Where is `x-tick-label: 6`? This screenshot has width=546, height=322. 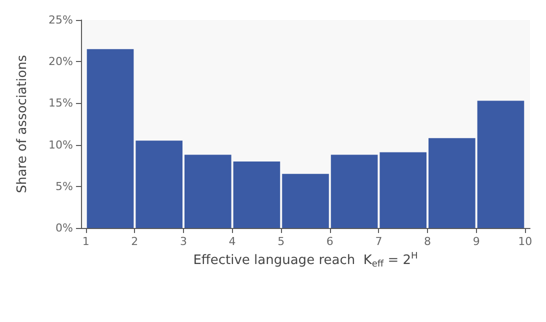
x-tick-label: 6 is located at coordinates (330, 241).